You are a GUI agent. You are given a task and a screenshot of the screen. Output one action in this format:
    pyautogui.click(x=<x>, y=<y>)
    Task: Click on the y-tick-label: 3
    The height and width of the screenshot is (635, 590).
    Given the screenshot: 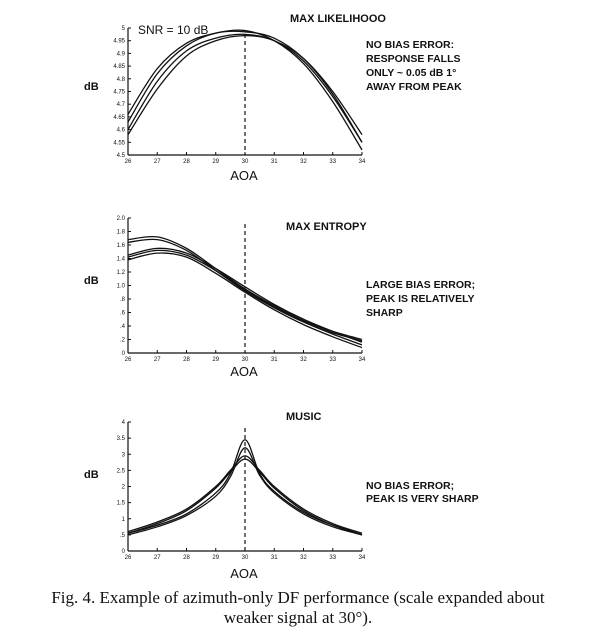 What is the action you would take?
    pyautogui.click(x=124, y=455)
    